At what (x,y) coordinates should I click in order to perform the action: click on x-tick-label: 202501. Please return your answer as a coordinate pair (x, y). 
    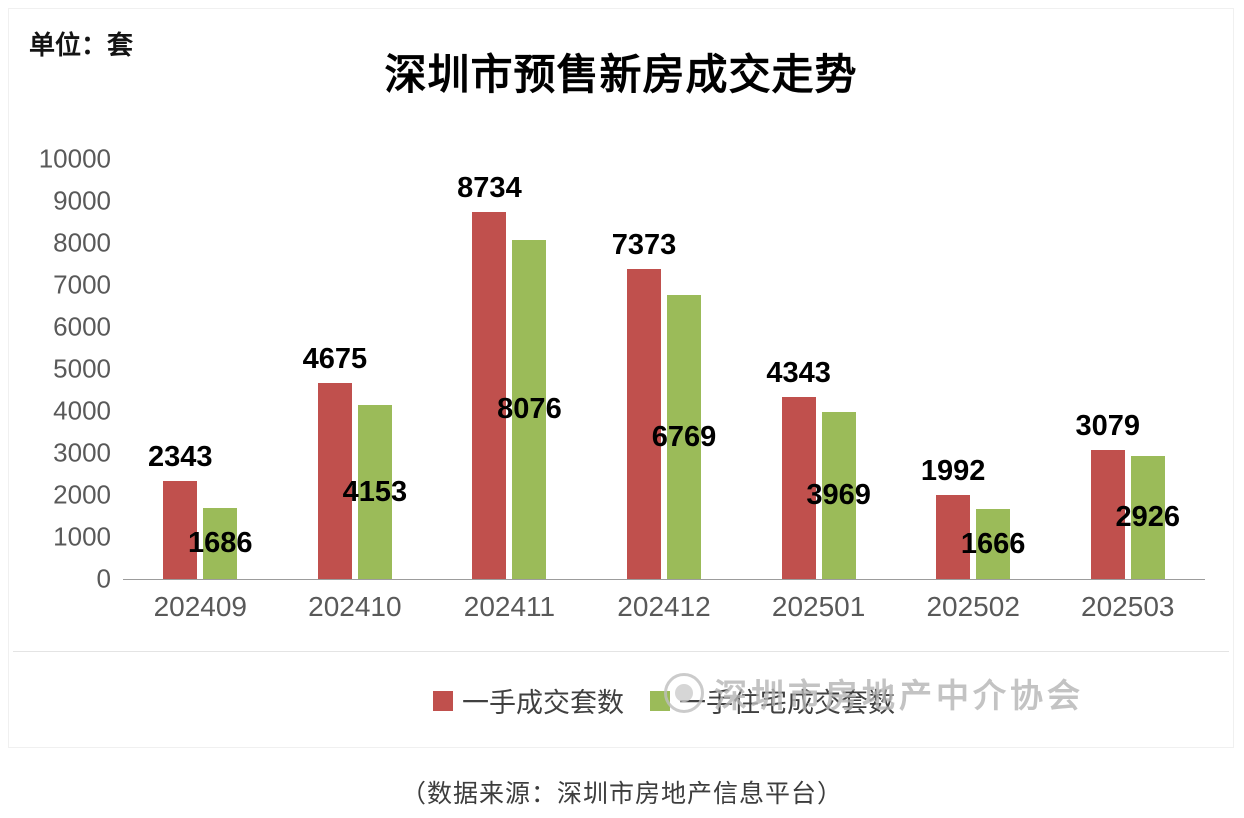
    Looking at the image, I should click on (818, 606).